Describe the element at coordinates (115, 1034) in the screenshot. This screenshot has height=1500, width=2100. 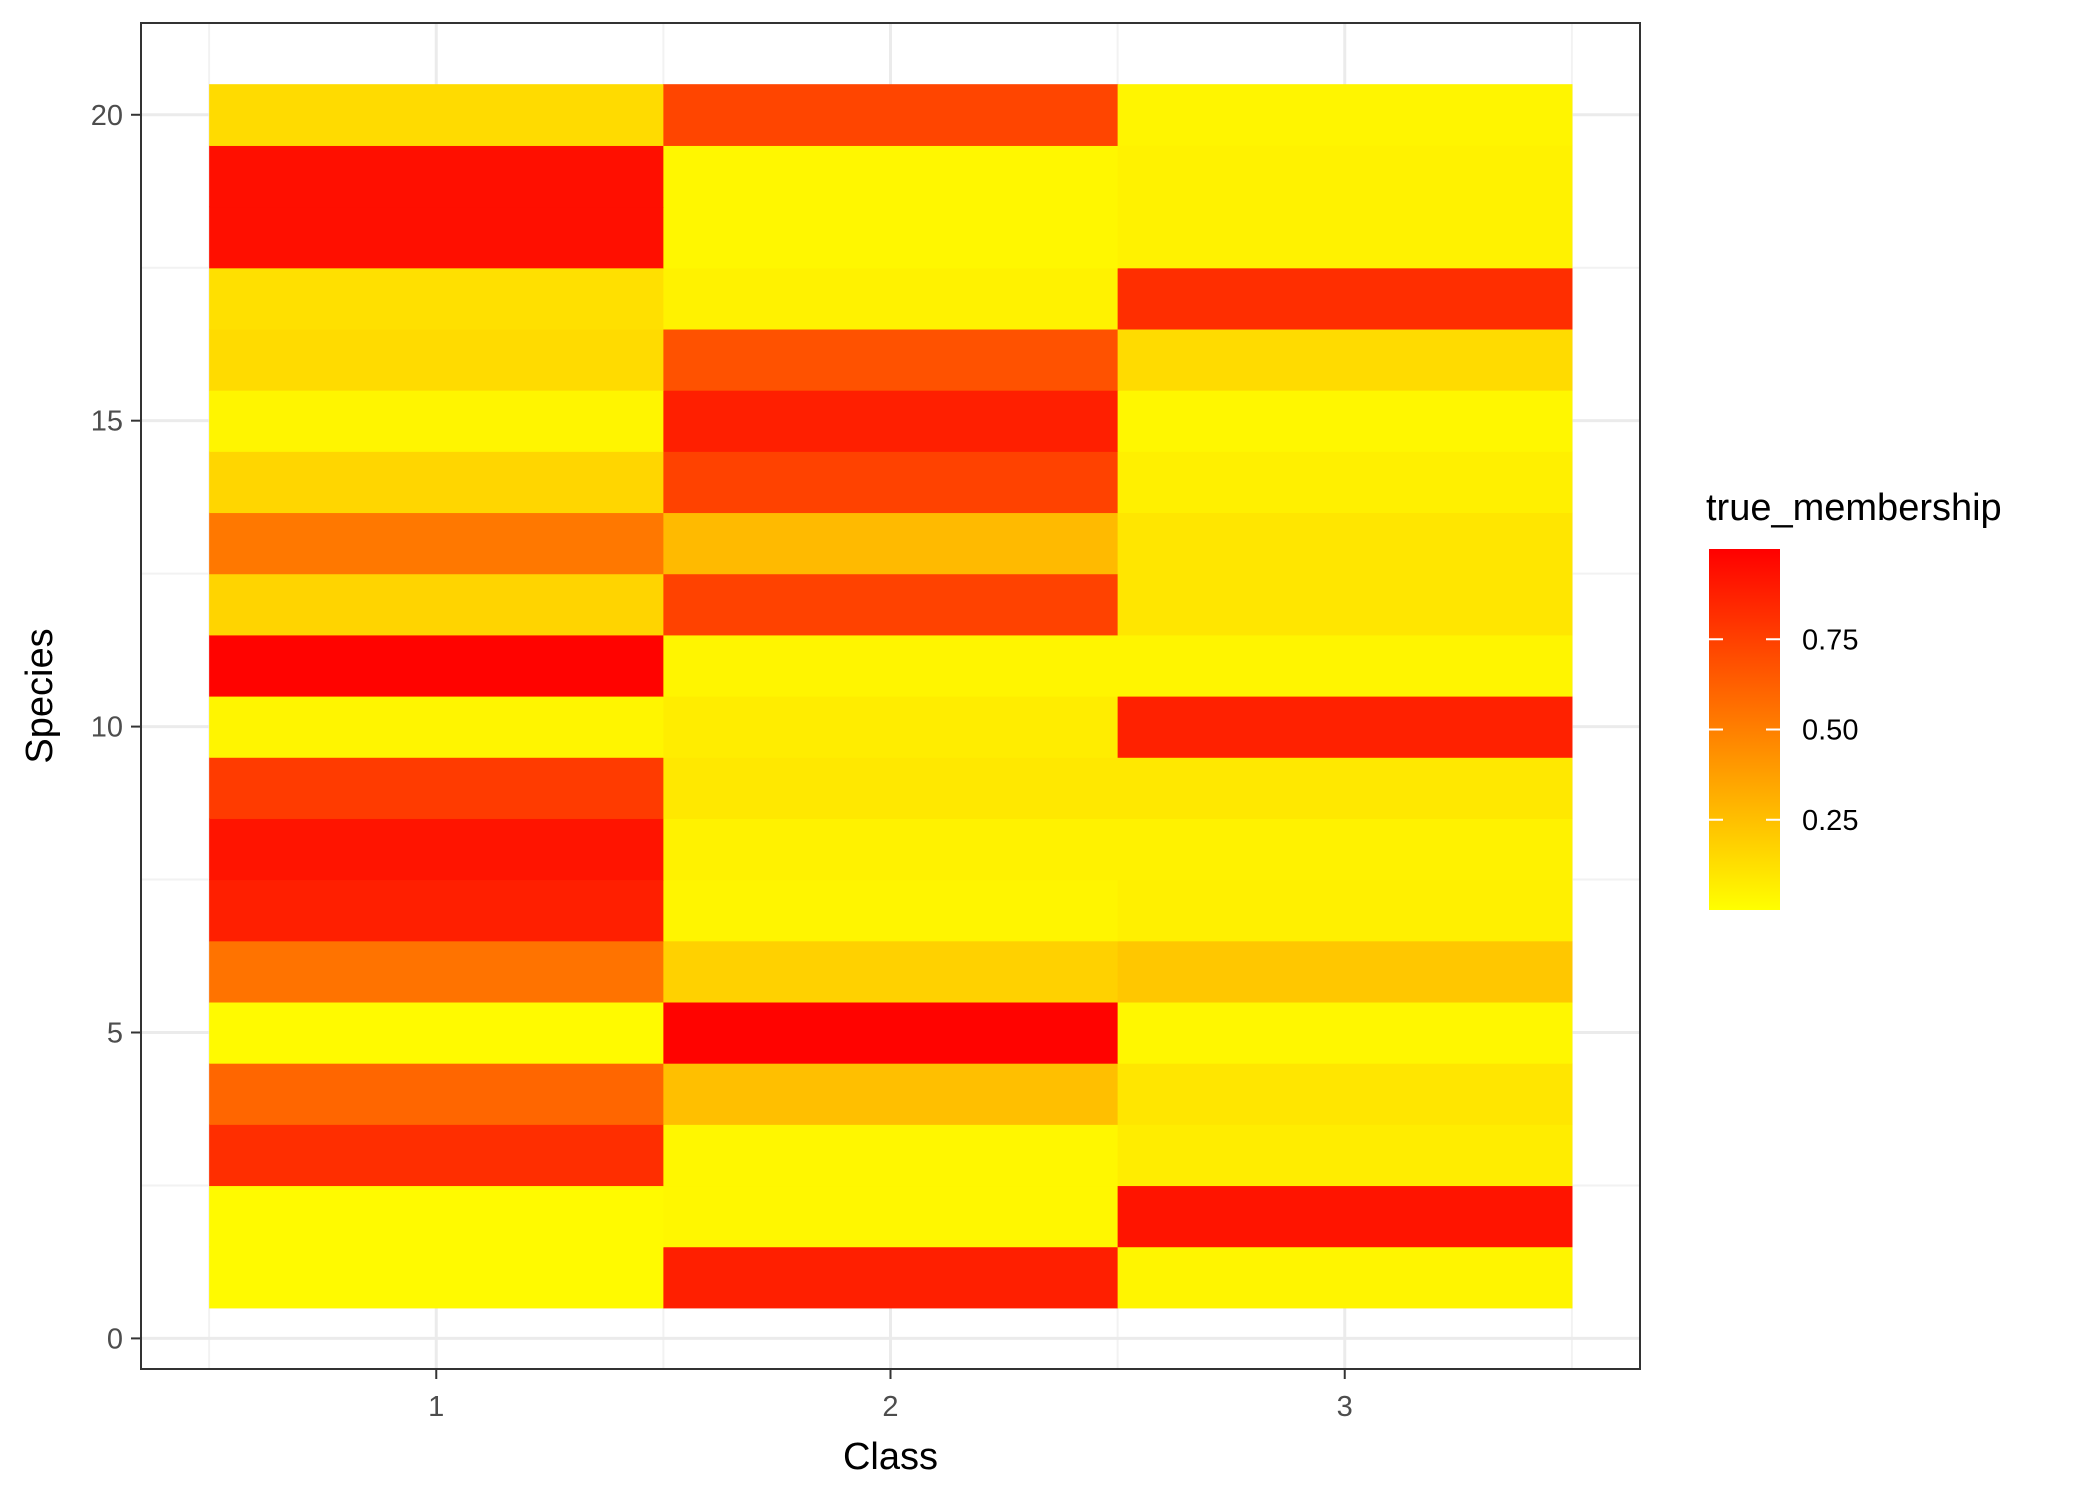
I see `y-tick-label: 5` at that location.